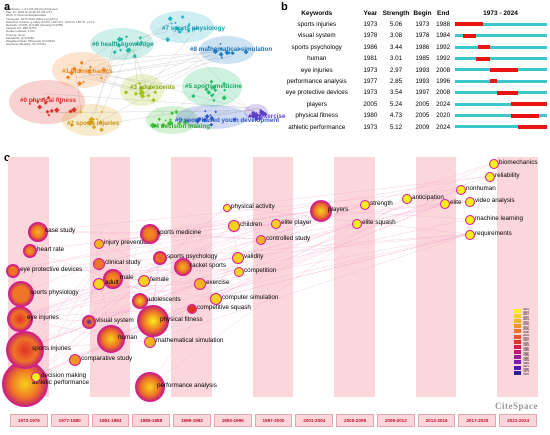 The image size is (550, 435). Describe the element at coordinates (495, 200) in the screenshot. I see `keyword-label: video analysis` at that location.